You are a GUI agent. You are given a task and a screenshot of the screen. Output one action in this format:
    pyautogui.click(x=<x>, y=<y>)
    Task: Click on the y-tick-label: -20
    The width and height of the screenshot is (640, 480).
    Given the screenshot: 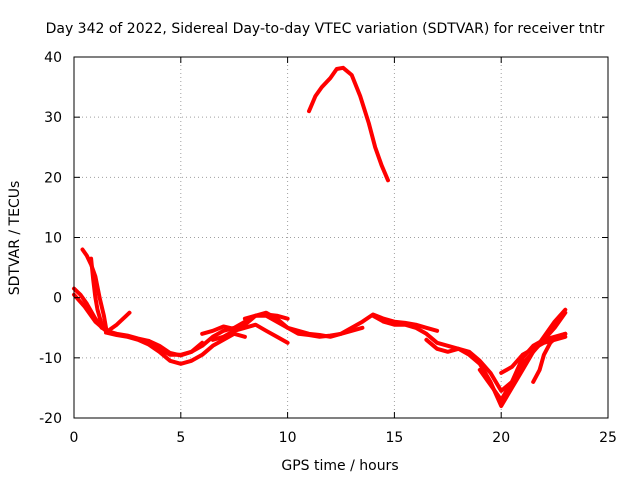 What is the action you would take?
    pyautogui.click(x=50, y=419)
    